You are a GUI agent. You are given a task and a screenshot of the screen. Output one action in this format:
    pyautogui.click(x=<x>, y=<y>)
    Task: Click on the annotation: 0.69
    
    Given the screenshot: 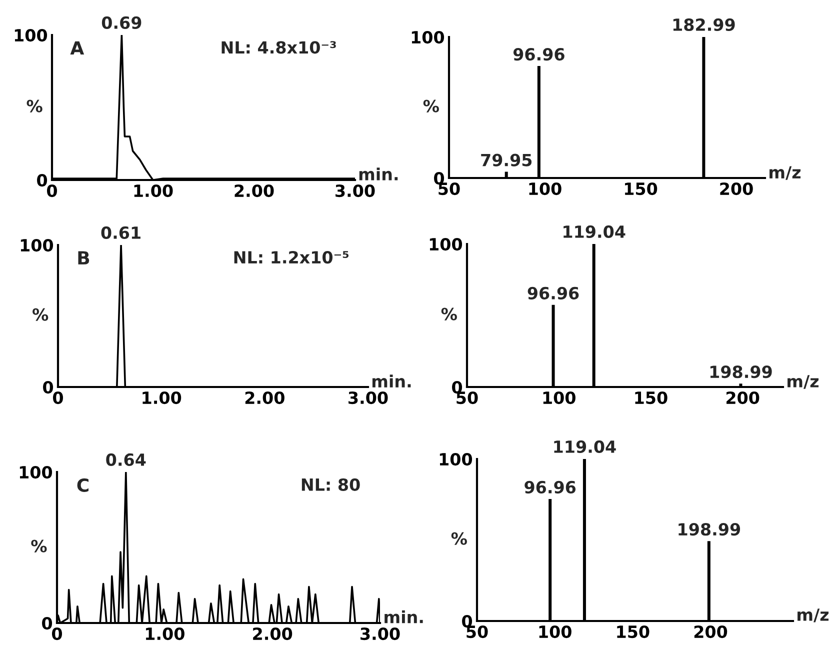 What is the action you would take?
    pyautogui.click(x=122, y=22)
    